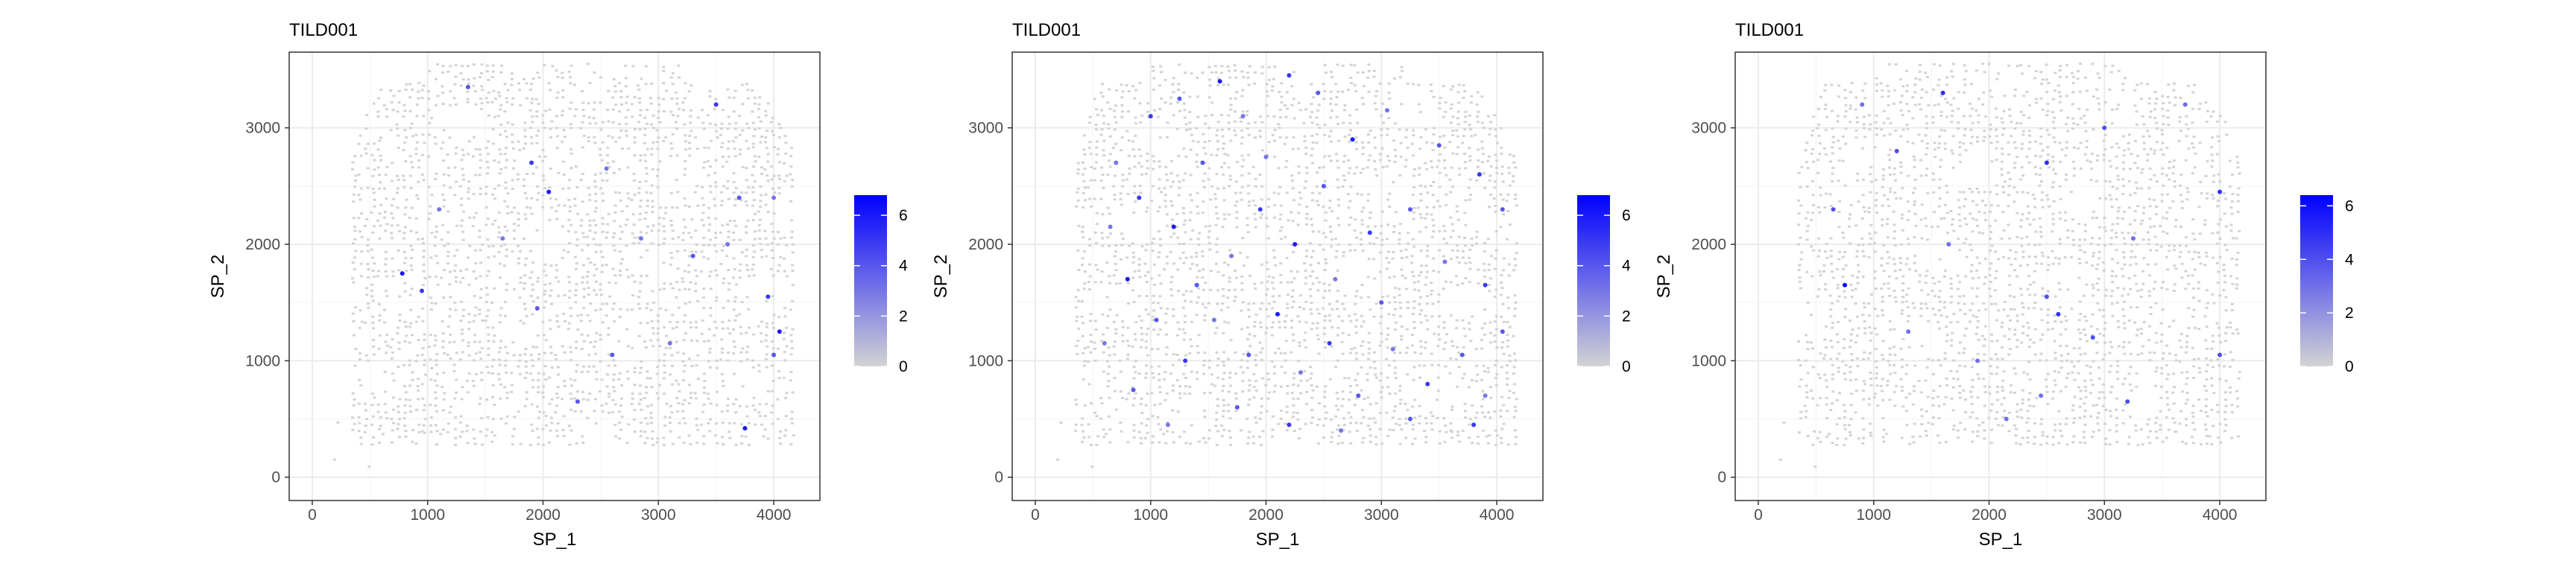  What do you see at coordinates (2009, 265) in the screenshot?
I see `tissue-spots` at bounding box center [2009, 265].